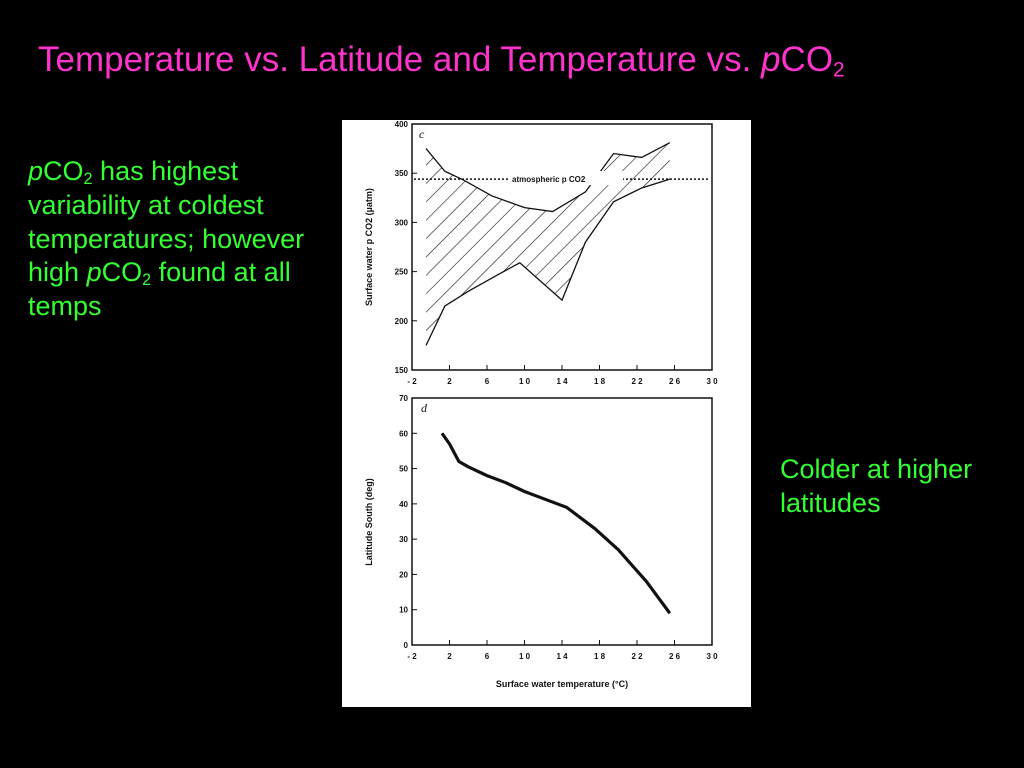 The width and height of the screenshot is (1024, 768). I want to click on panel-label-c: c, so click(422, 134).